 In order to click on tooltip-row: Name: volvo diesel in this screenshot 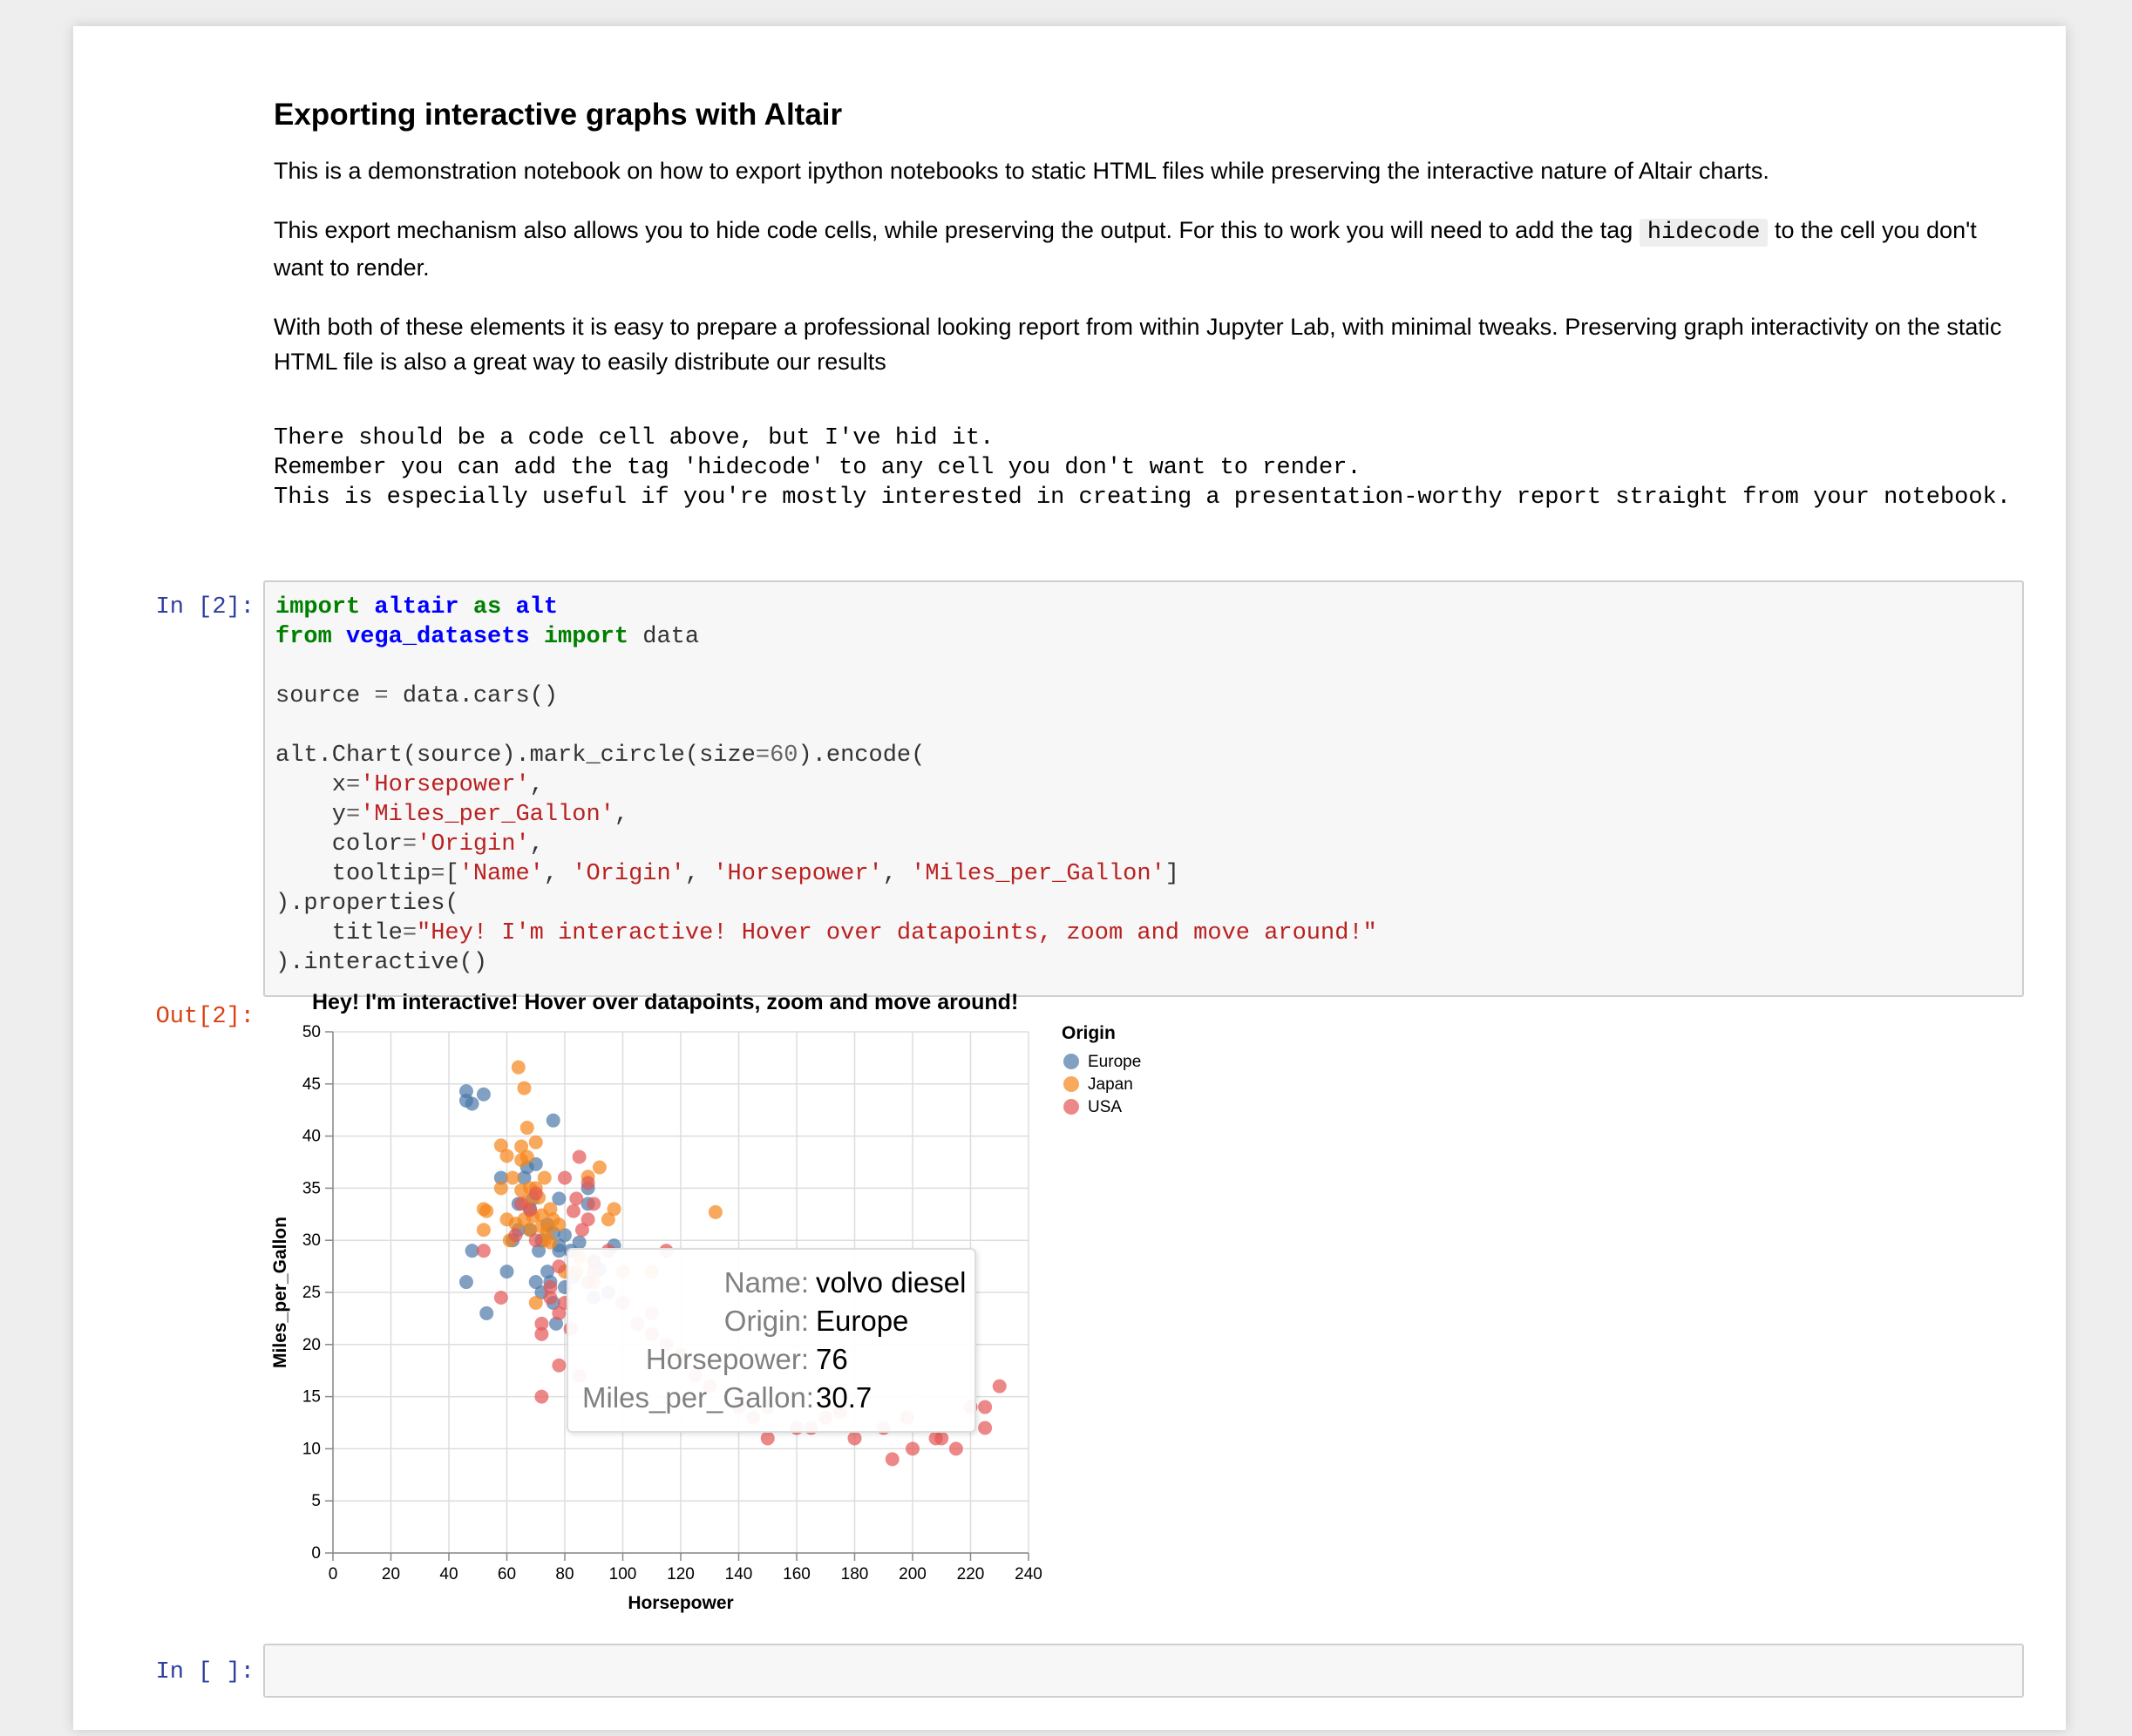, I will do `click(774, 1283)`.